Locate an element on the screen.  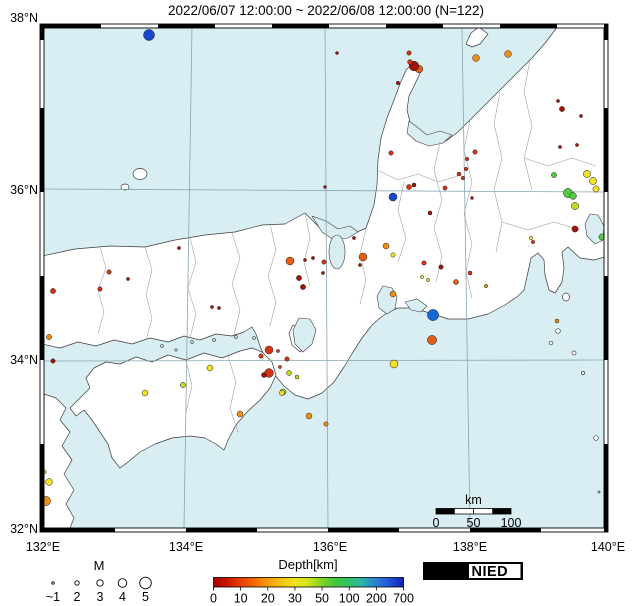
scale-bar-tick-label: 100 is located at coordinates (511, 523).